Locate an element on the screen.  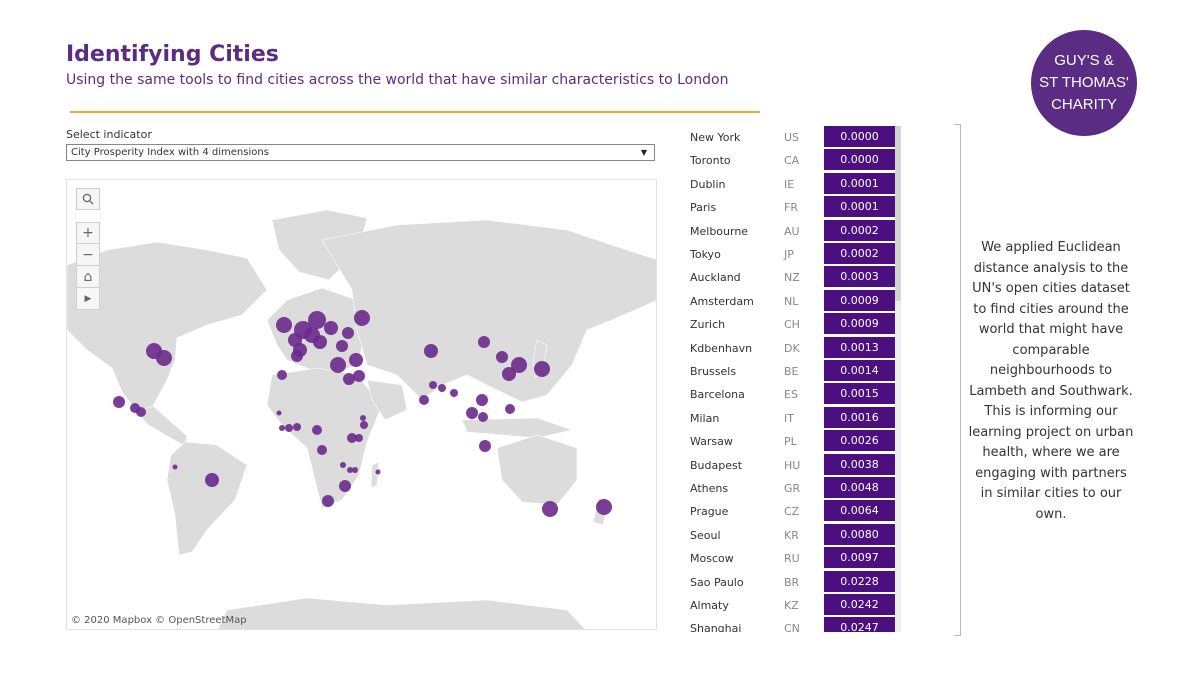
city-row: Seoul KR 0.0080 is located at coordinates (796, 535).